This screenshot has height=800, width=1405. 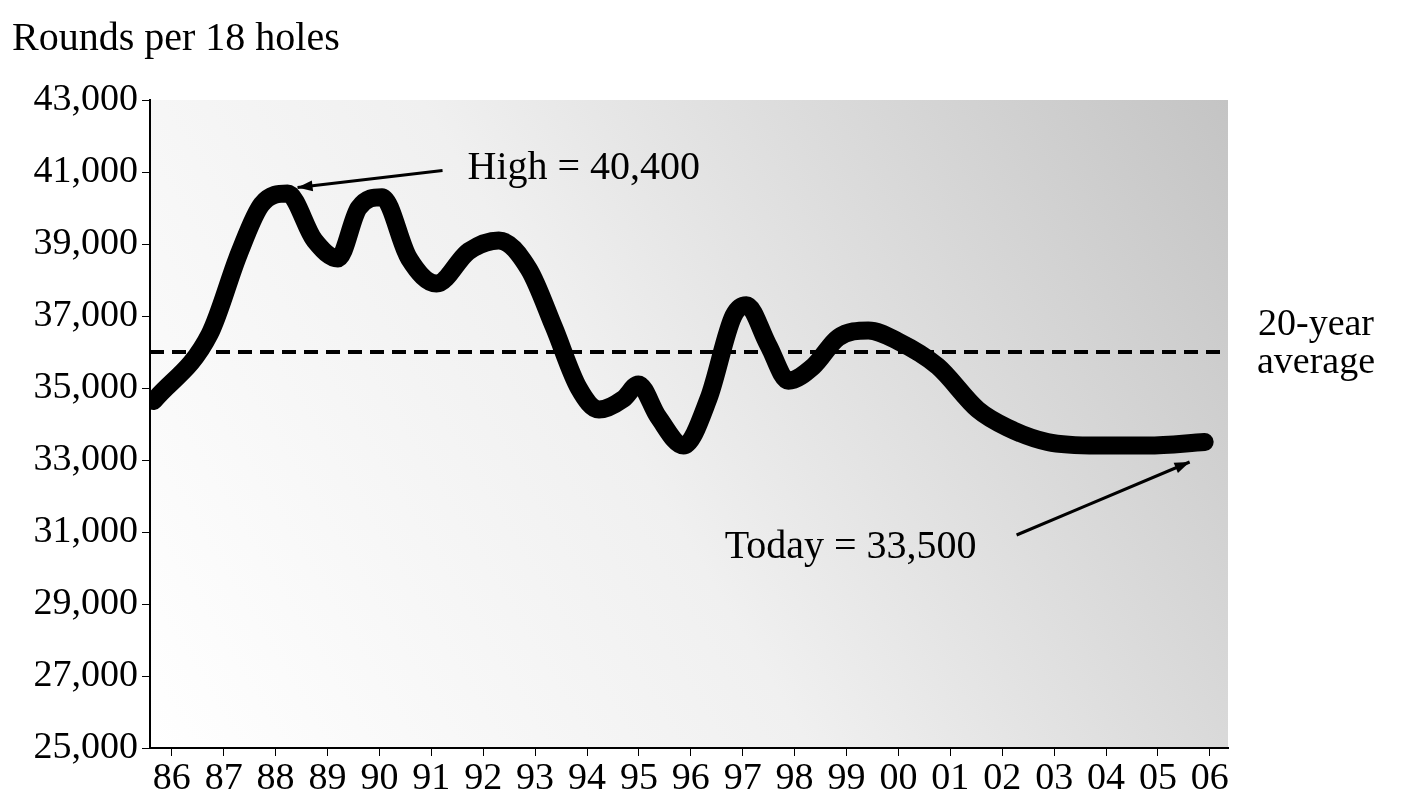 I want to click on x-tick-label: 02, so click(x=1002, y=775).